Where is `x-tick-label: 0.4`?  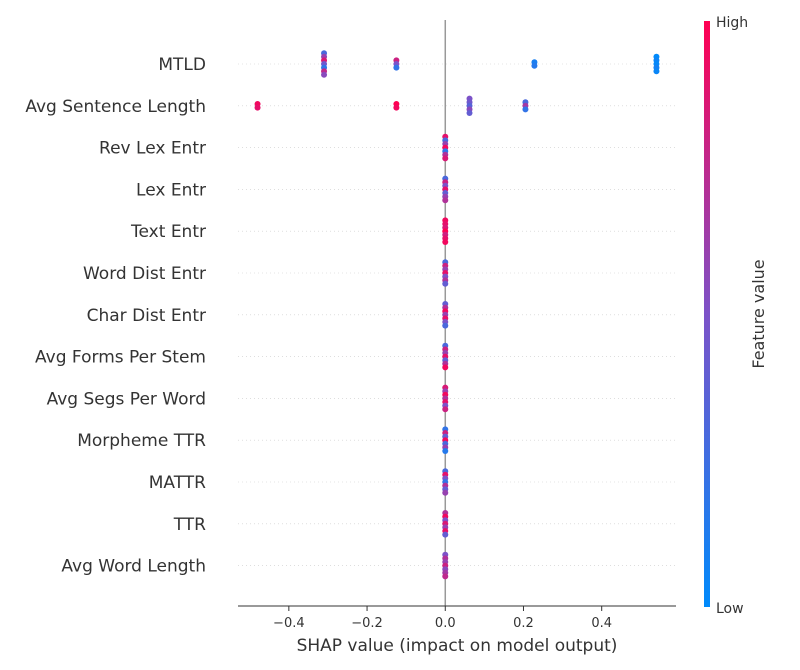
x-tick-label: 0.4 is located at coordinates (601, 623).